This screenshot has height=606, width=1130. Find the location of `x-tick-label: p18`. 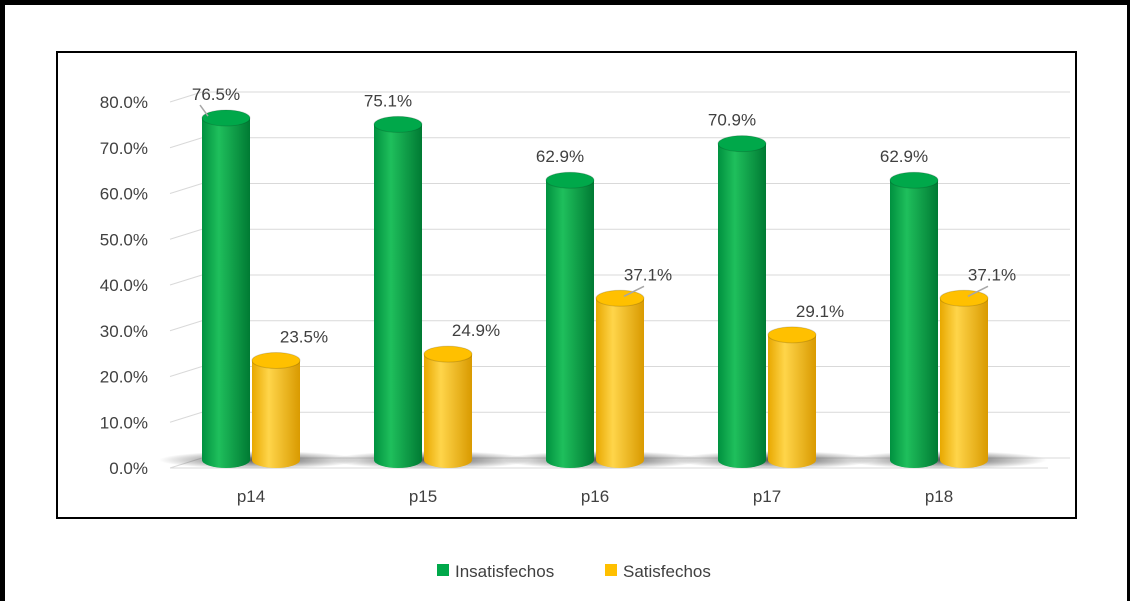

x-tick-label: p18 is located at coordinates (939, 496).